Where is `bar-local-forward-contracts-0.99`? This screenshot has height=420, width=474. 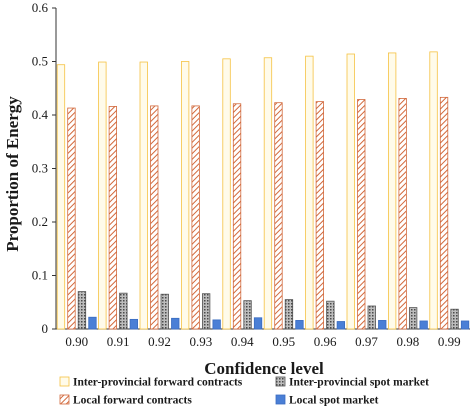 bar-local-forward-contracts-0.99 is located at coordinates (444, 213).